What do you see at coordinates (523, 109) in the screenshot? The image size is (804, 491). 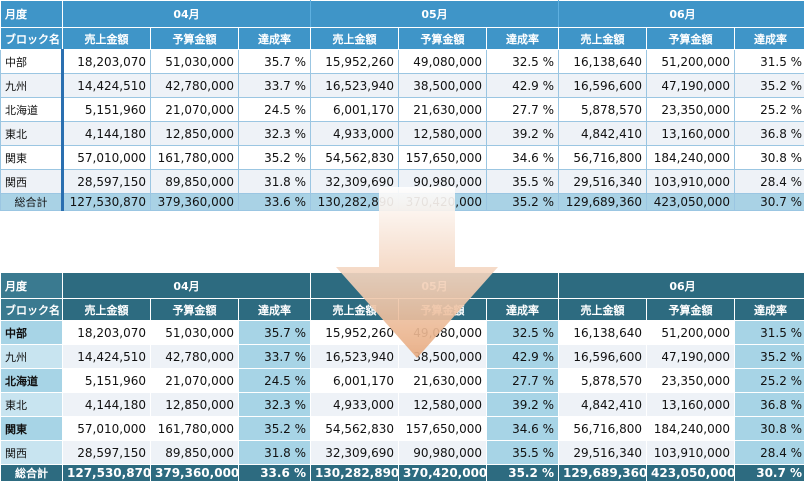 I see `rate-cell: 27.7 %` at bounding box center [523, 109].